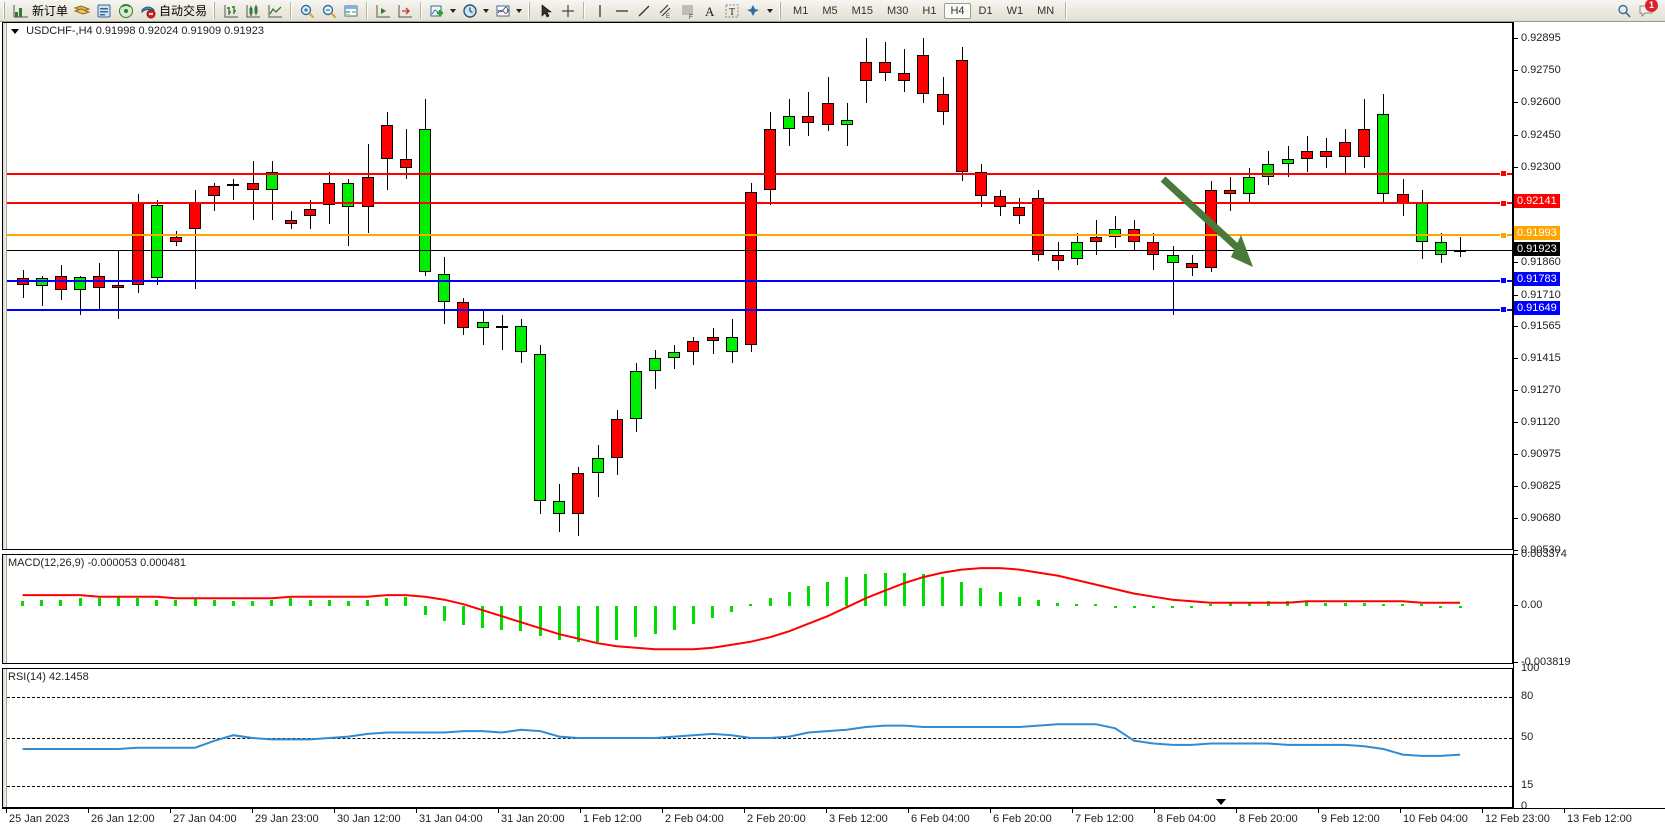 The height and width of the screenshot is (833, 1665). Describe the element at coordinates (644, 11) in the screenshot. I see `trendline-button` at that location.